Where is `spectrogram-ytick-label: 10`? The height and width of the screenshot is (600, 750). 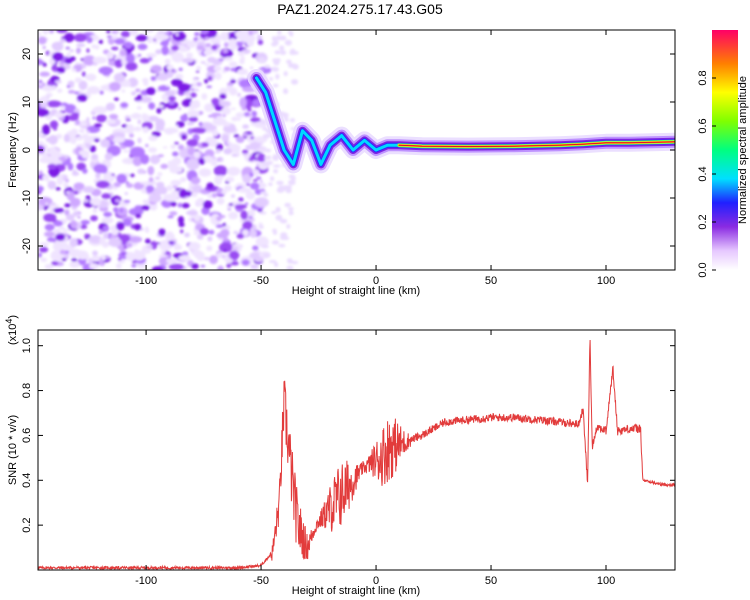
spectrogram-ytick-label: 10 is located at coordinates (27, 102).